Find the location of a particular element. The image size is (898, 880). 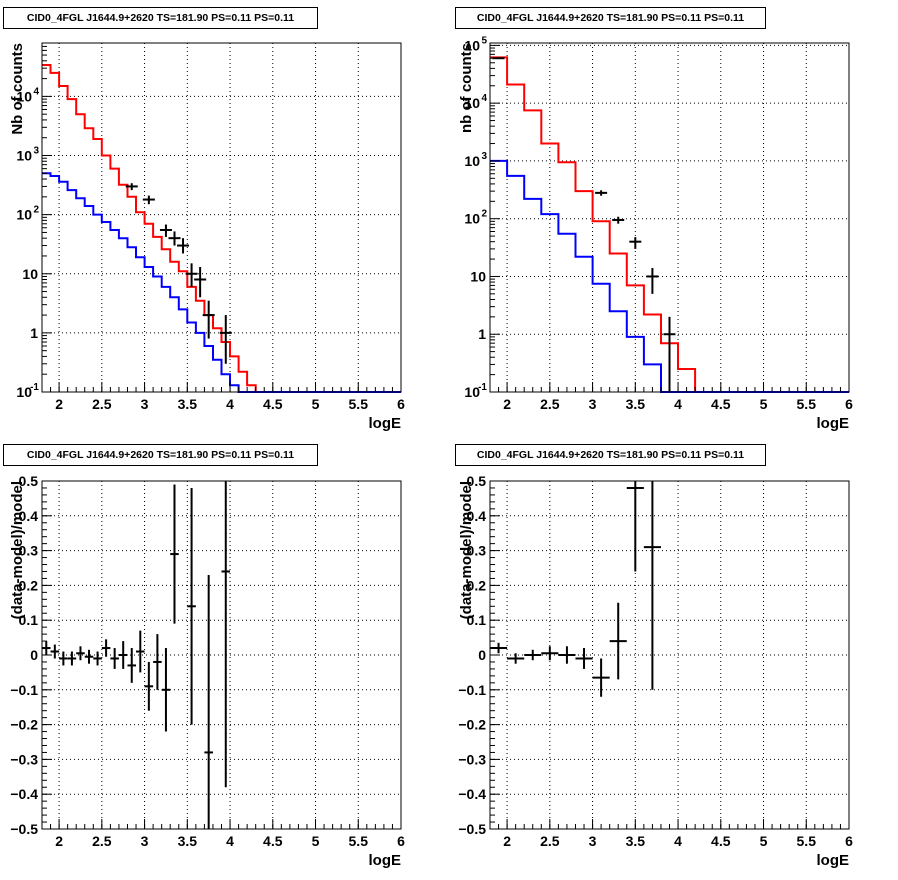

y-tick-label: 1 is located at coordinates (34, 333).